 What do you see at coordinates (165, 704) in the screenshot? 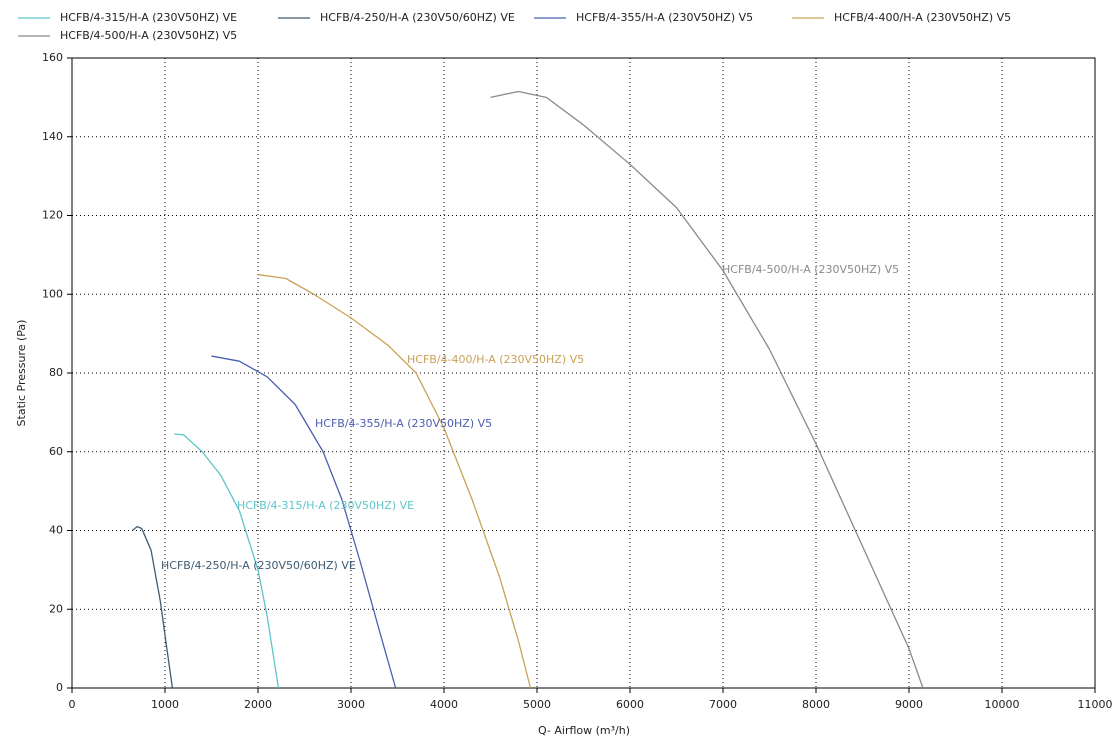
I see `x-tick-label: 1000` at bounding box center [165, 704].